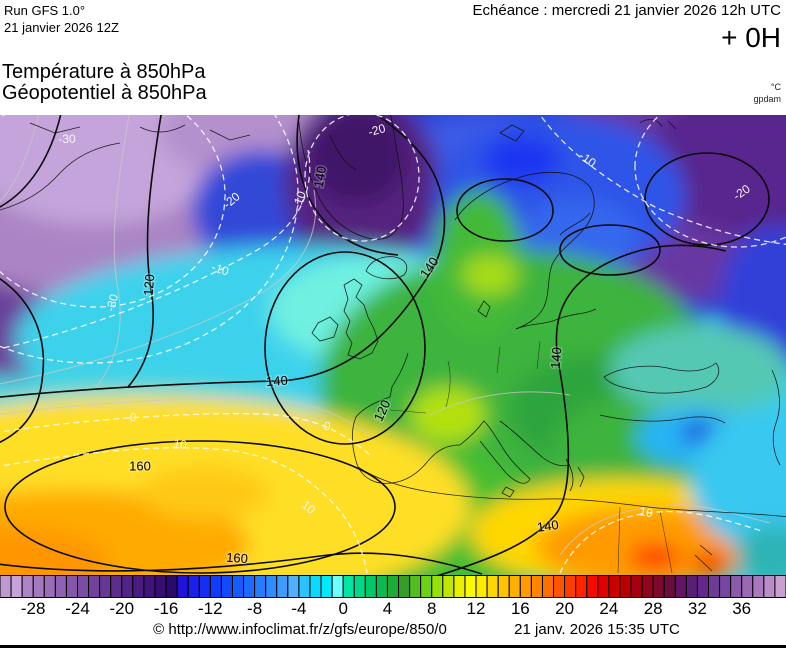 This screenshot has height=648, width=786. I want to click on model-run-line2: 21 janvier 2026 12Z, so click(61, 27).